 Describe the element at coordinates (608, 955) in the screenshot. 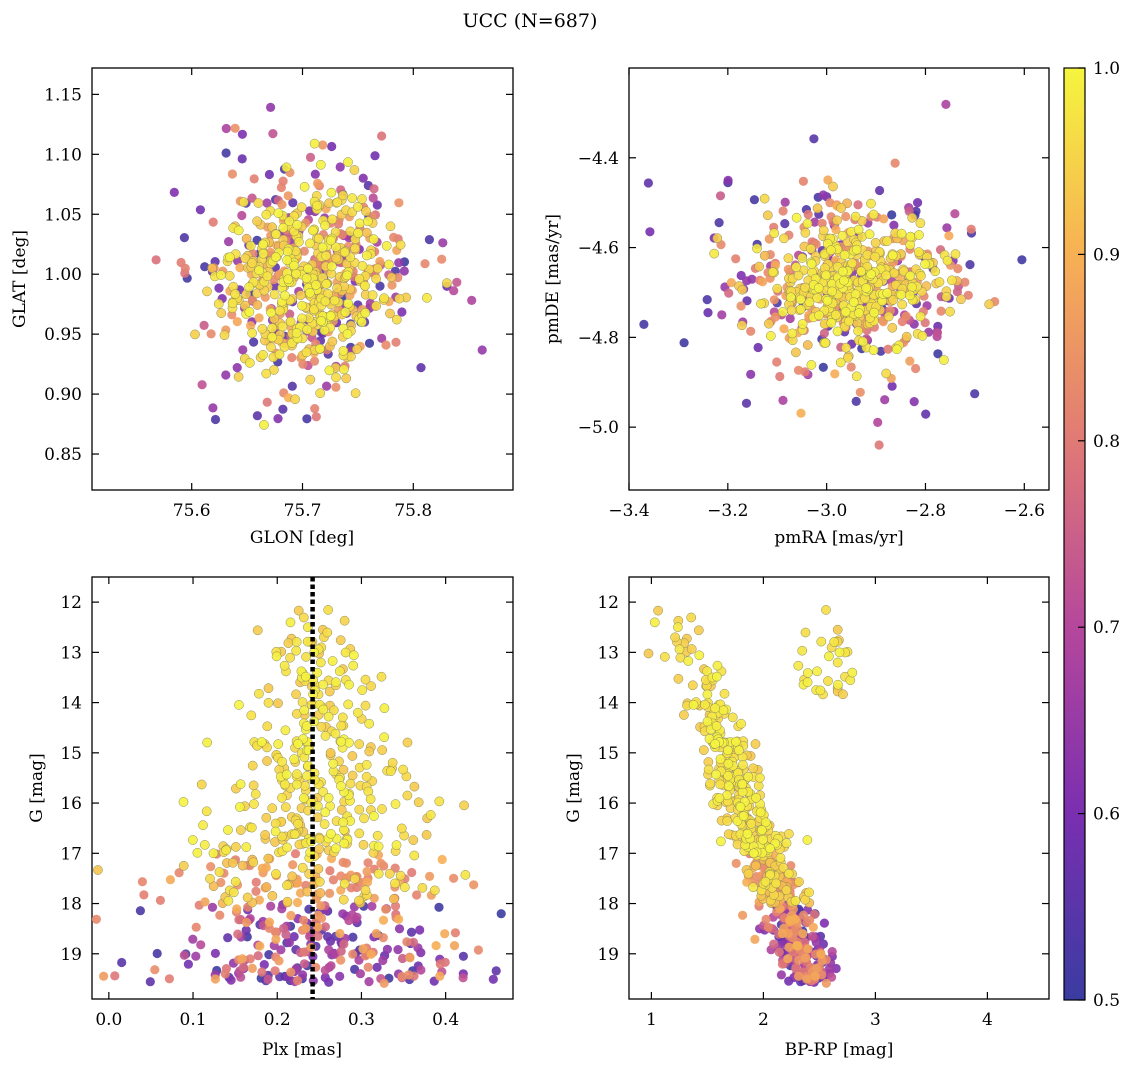

I see `y-tick-label: 19` at that location.